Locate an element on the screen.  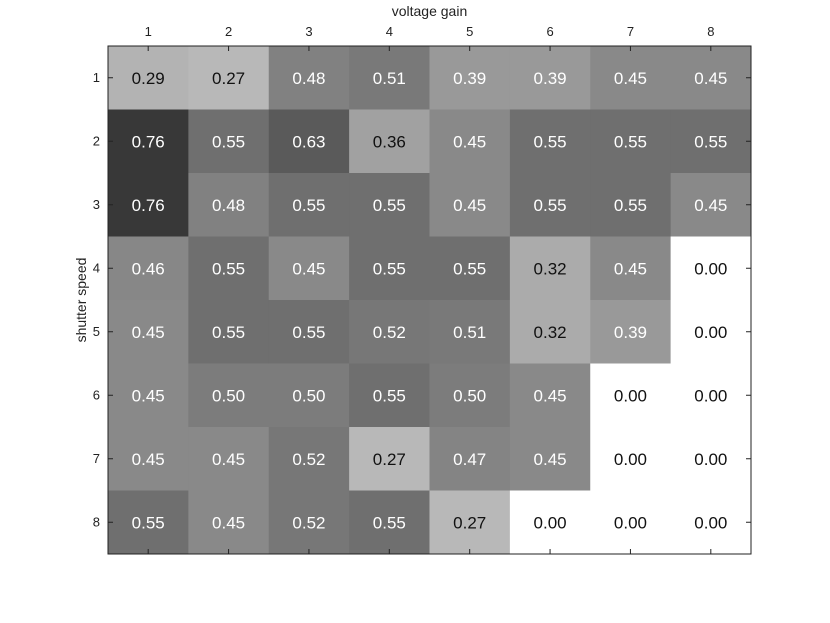
y-tick-label-5: 5 is located at coordinates (96, 331).